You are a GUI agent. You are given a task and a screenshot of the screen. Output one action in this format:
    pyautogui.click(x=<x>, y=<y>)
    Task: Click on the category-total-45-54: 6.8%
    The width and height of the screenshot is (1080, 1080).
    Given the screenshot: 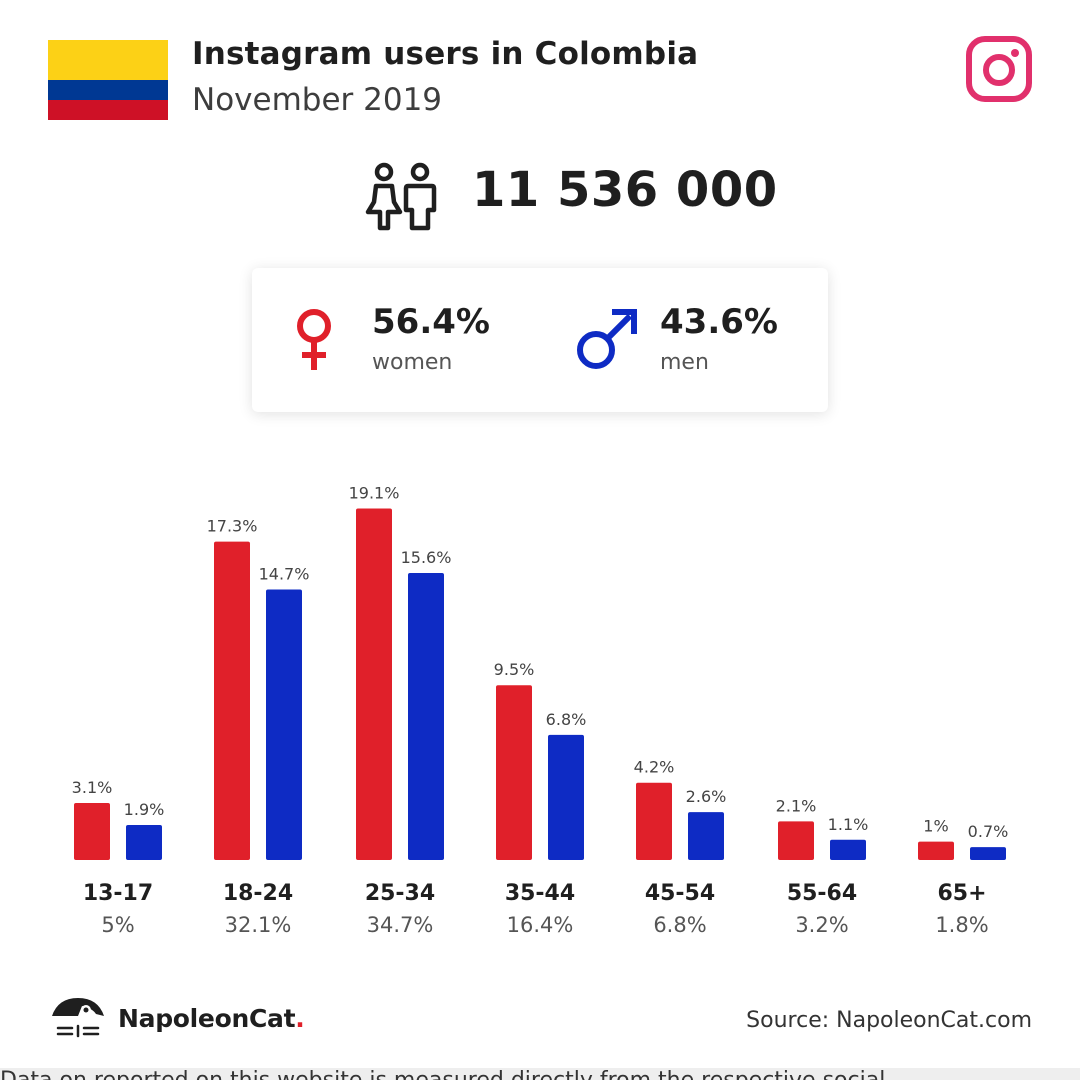 What is the action you would take?
    pyautogui.click(x=679, y=925)
    